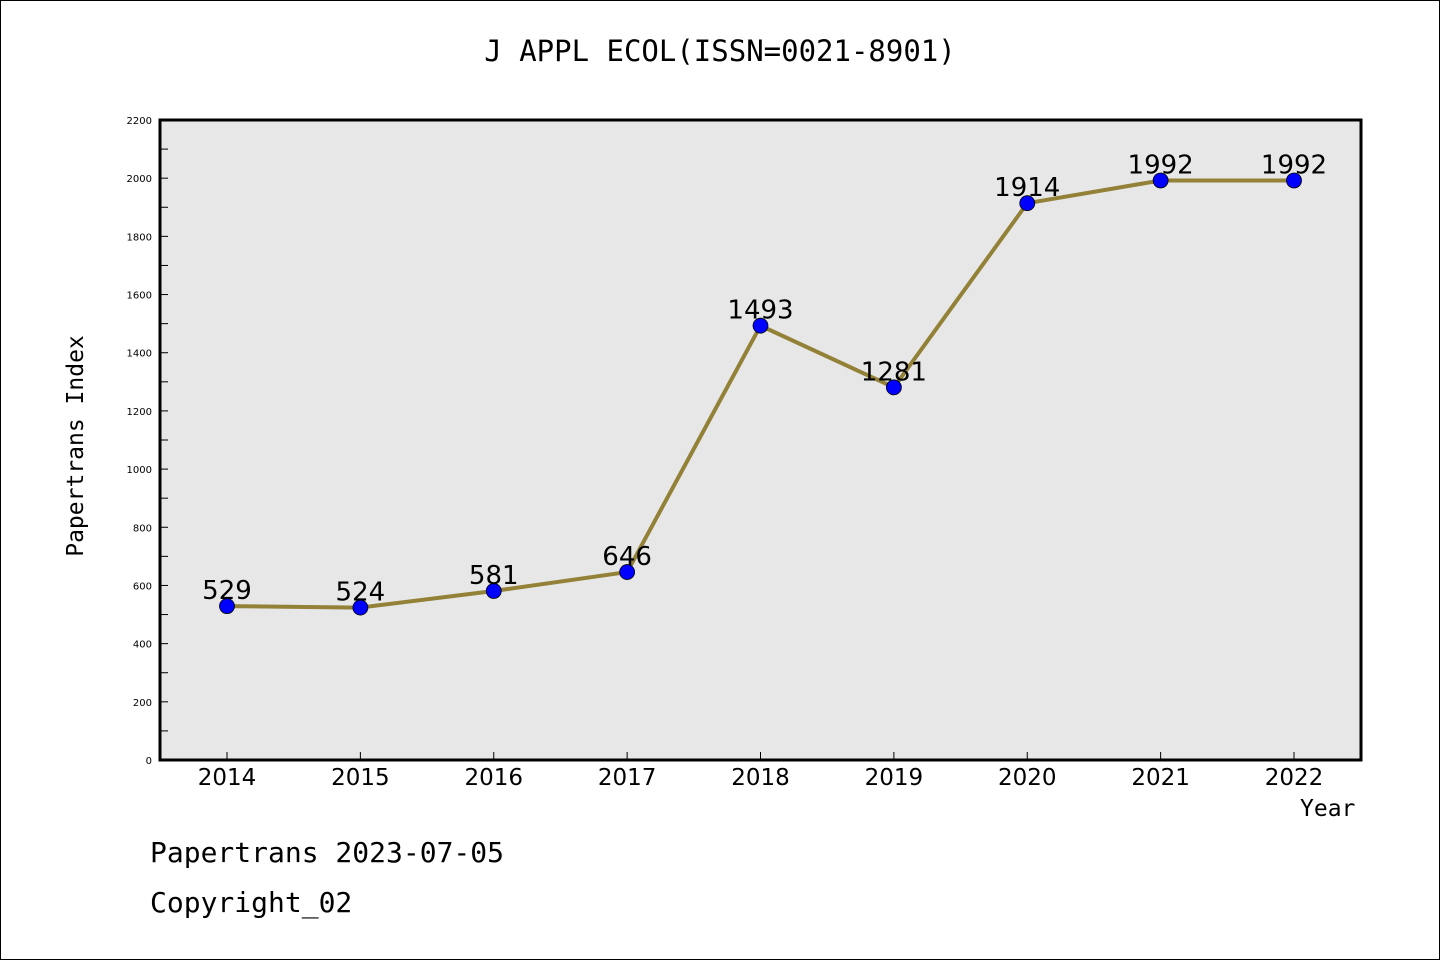 The height and width of the screenshot is (960, 1440). What do you see at coordinates (251, 902) in the screenshot?
I see `footer-copyright: Copyright_02` at bounding box center [251, 902].